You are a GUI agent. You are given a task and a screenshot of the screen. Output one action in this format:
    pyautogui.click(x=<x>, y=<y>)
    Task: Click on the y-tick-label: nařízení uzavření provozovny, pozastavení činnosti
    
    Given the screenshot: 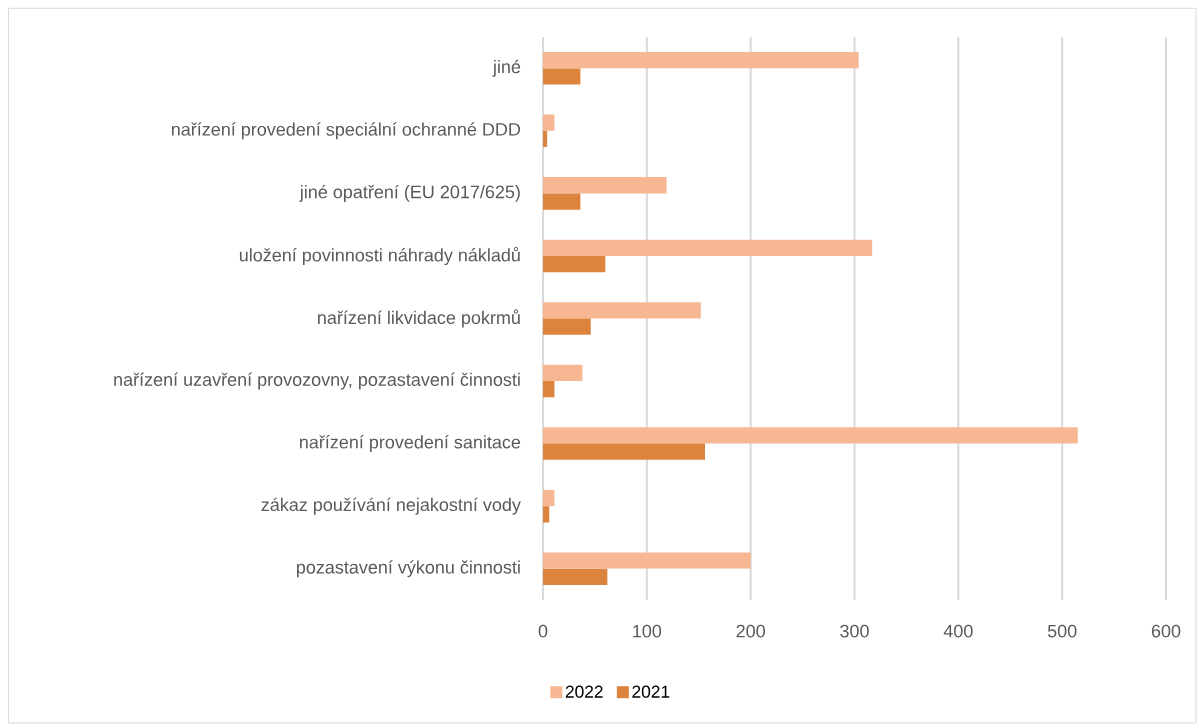 What is the action you would take?
    pyautogui.click(x=317, y=381)
    